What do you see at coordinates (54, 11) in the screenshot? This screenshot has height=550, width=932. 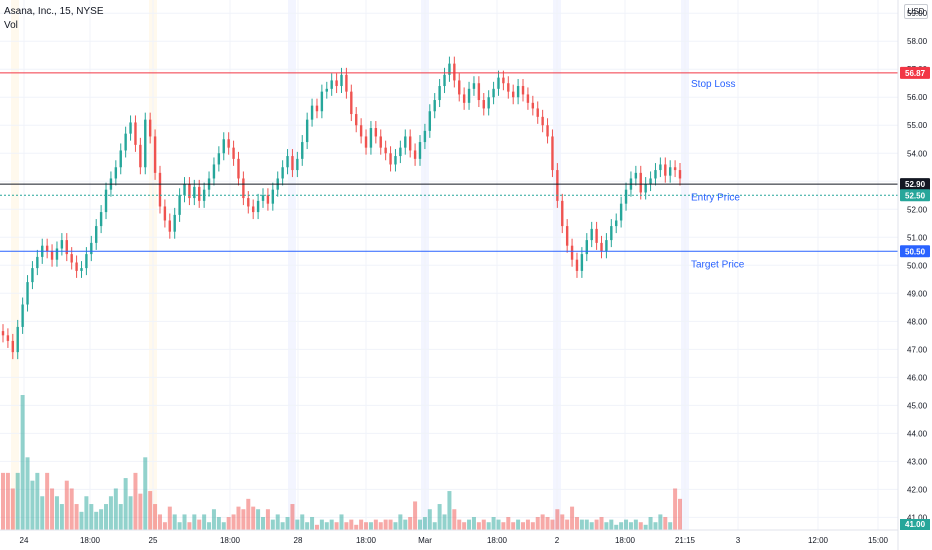 I see `symbol-title: Asana, Inc., 15, NYSE` at bounding box center [54, 11].